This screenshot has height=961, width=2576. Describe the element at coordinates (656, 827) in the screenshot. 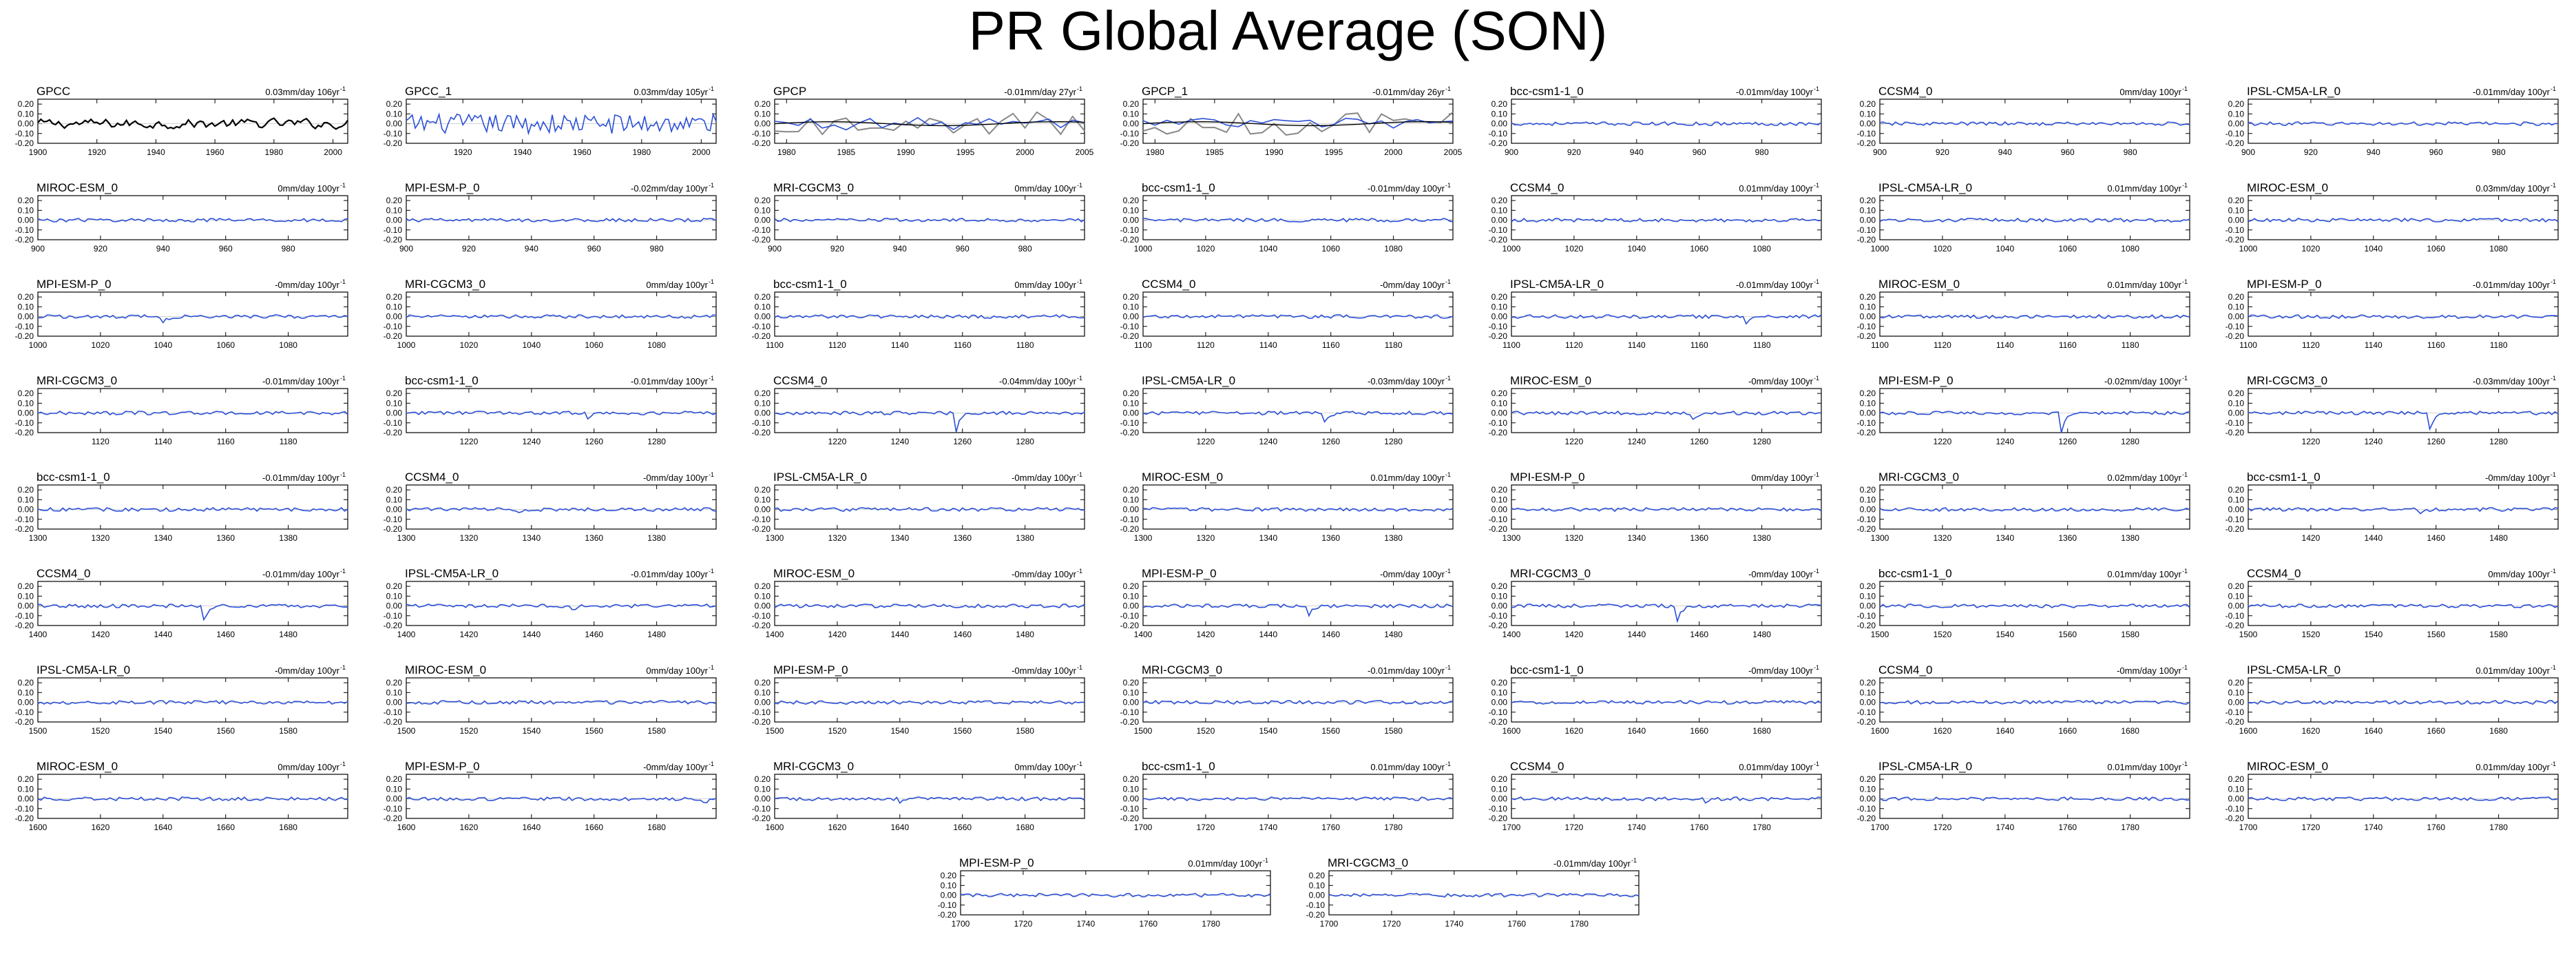

I see `x-tick-label: 1680` at that location.